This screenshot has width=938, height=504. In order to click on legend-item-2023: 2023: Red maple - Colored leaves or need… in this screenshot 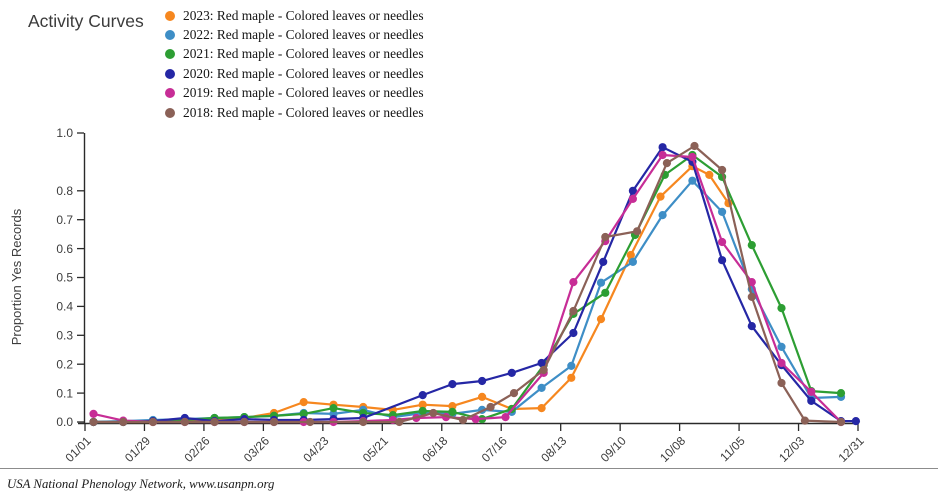, I will do `click(294, 15)`.